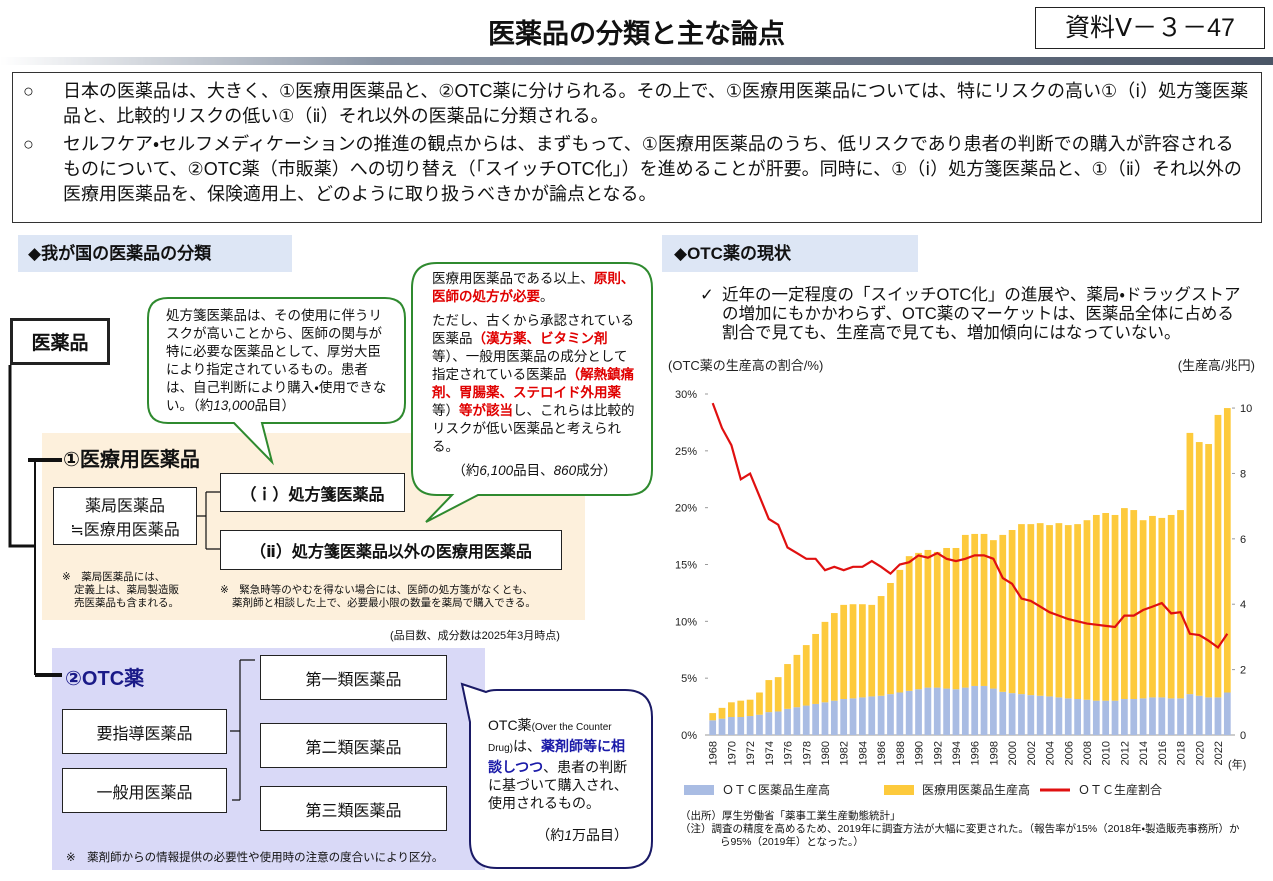 The image size is (1273, 881). I want to click on text: 860, so click(565, 470).